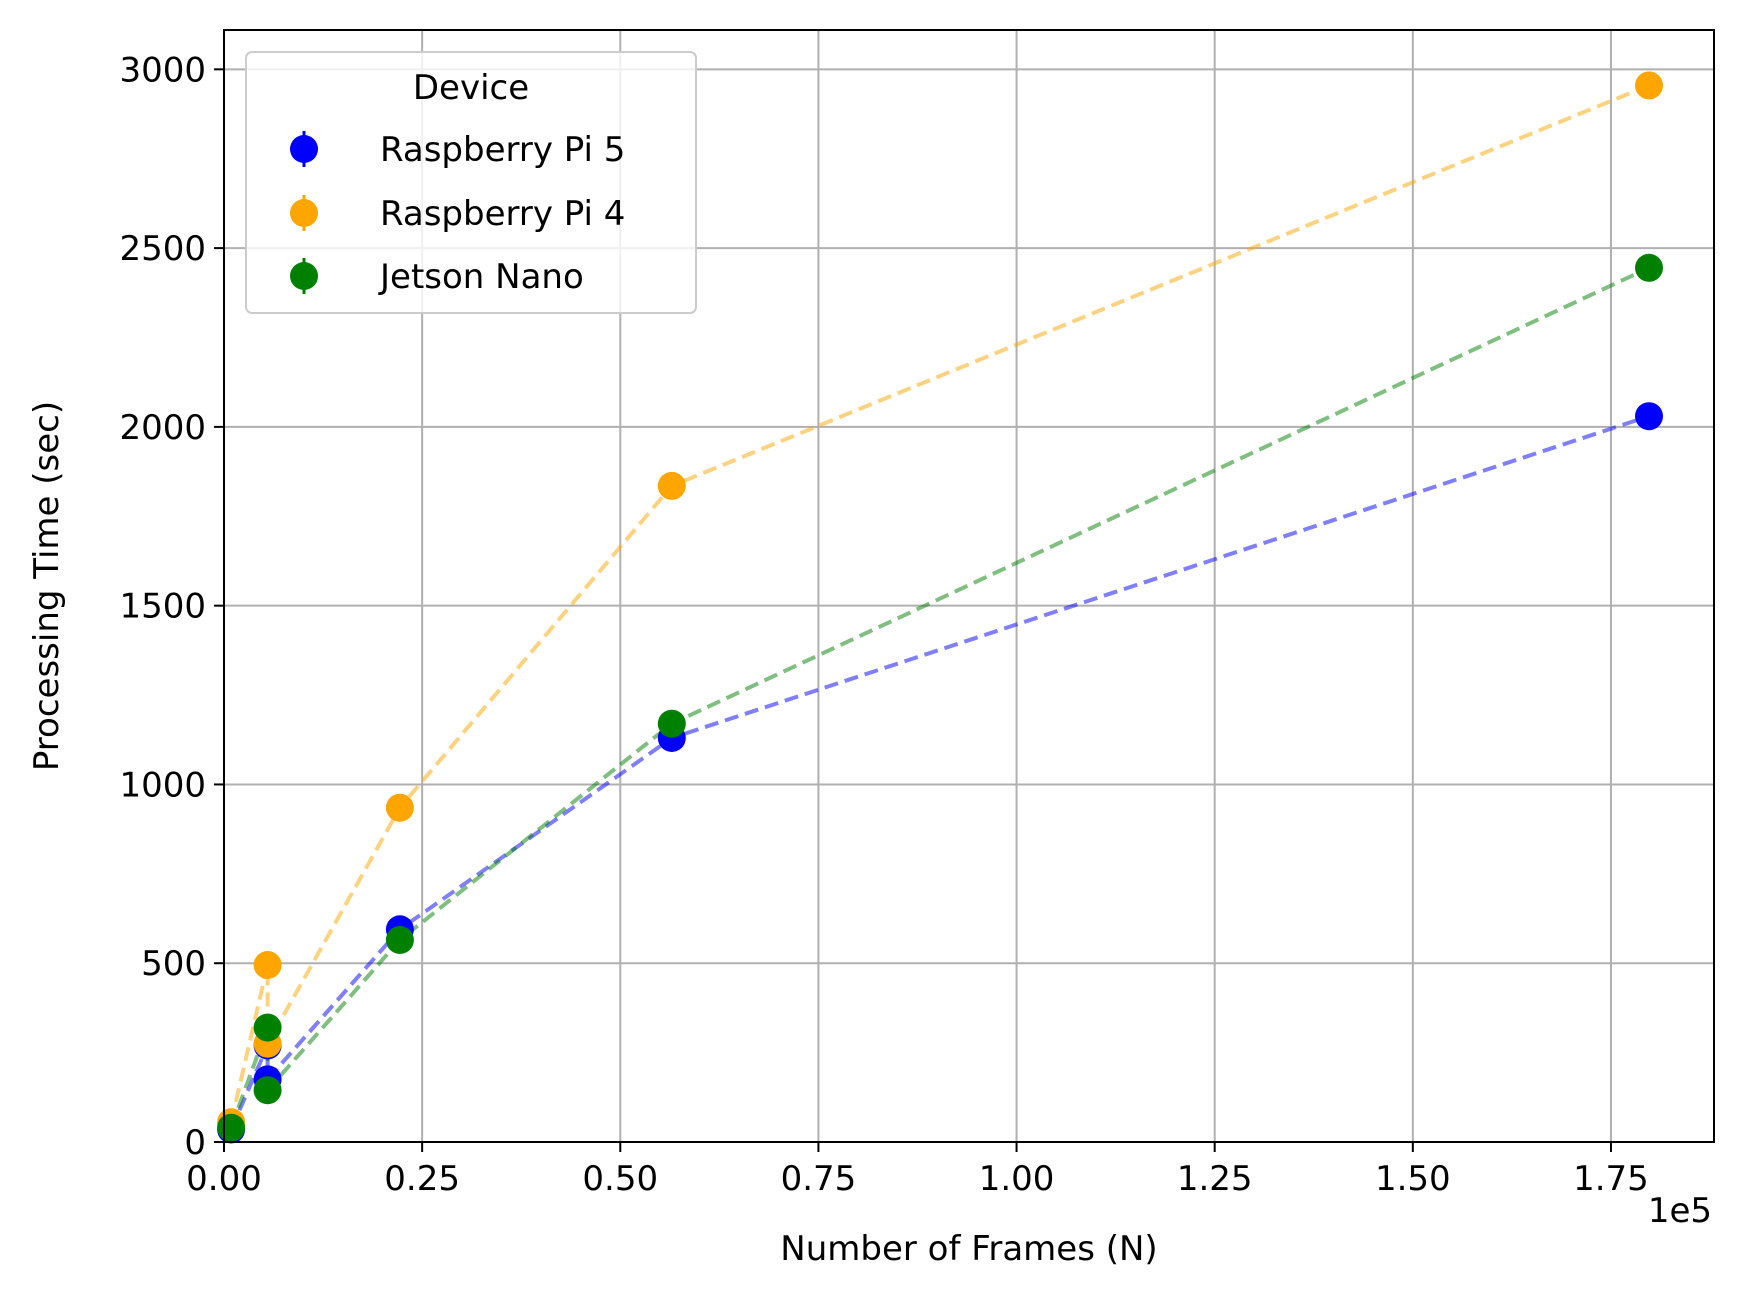 Image resolution: width=1741 pixels, height=1298 pixels. Describe the element at coordinates (304, 276) in the screenshot. I see `legend-marker-jetson-nano` at that location.